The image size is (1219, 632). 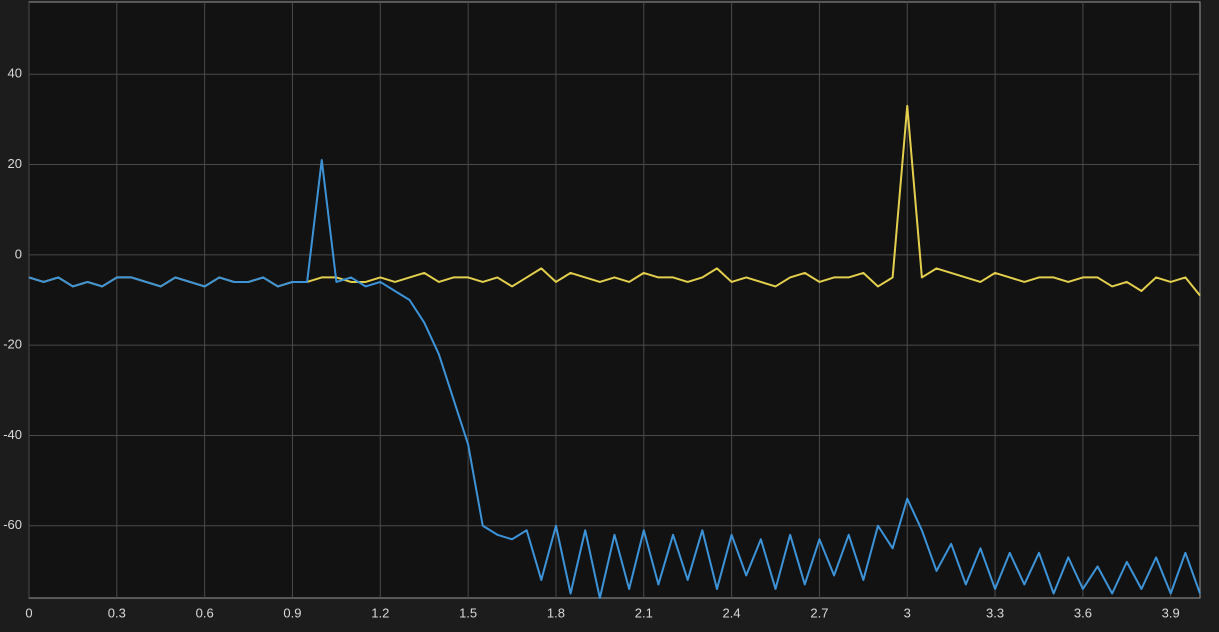 What do you see at coordinates (205, 612) in the screenshot?
I see `x-tick-label: 0.6` at bounding box center [205, 612].